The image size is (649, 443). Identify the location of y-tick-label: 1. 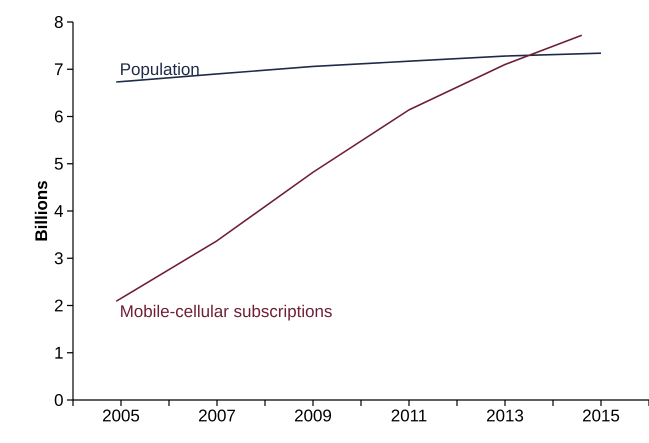
(59, 352).